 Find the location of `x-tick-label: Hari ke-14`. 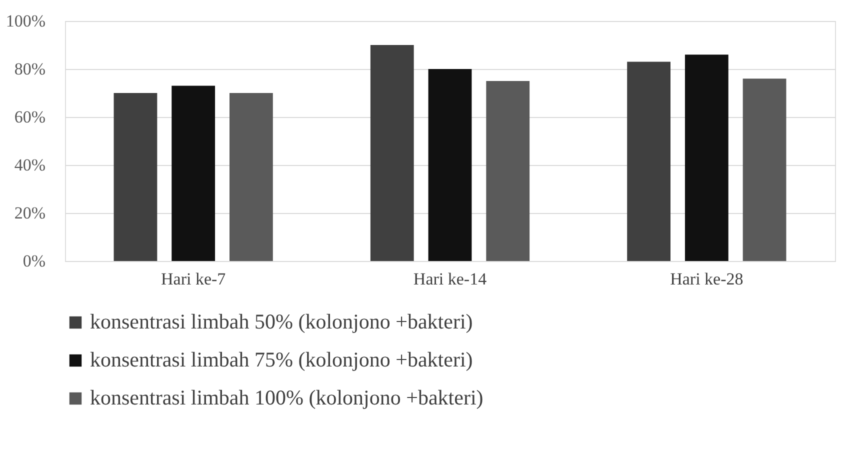

x-tick-label: Hari ke-14 is located at coordinates (450, 279).